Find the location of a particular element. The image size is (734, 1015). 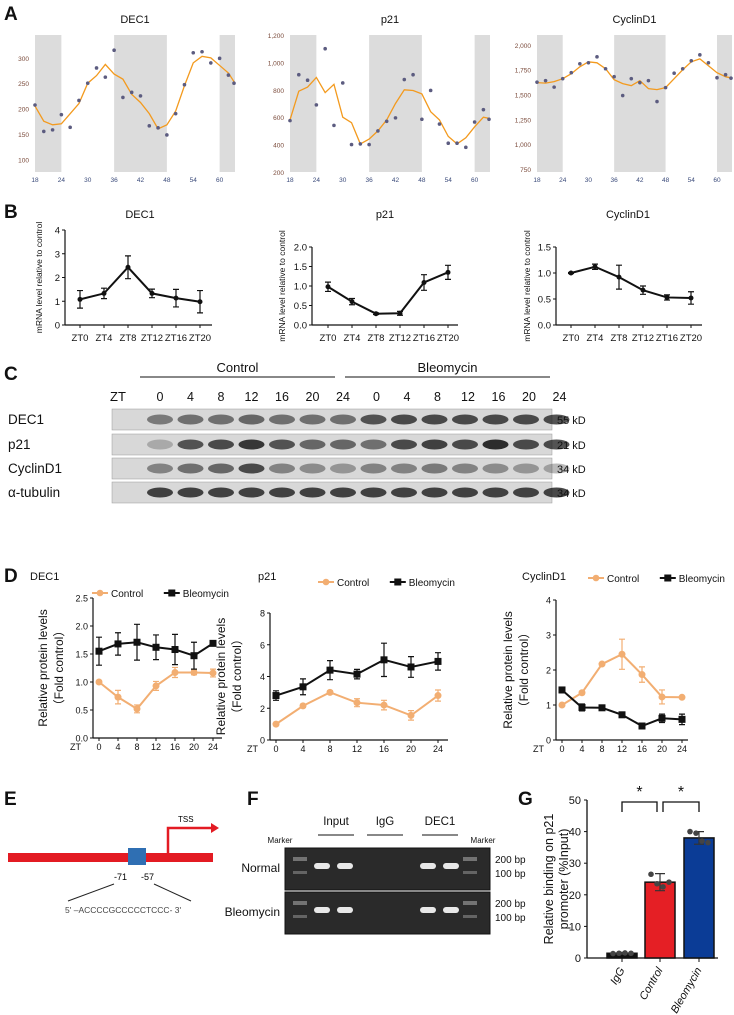

series-control is located at coordinates (357, 708).